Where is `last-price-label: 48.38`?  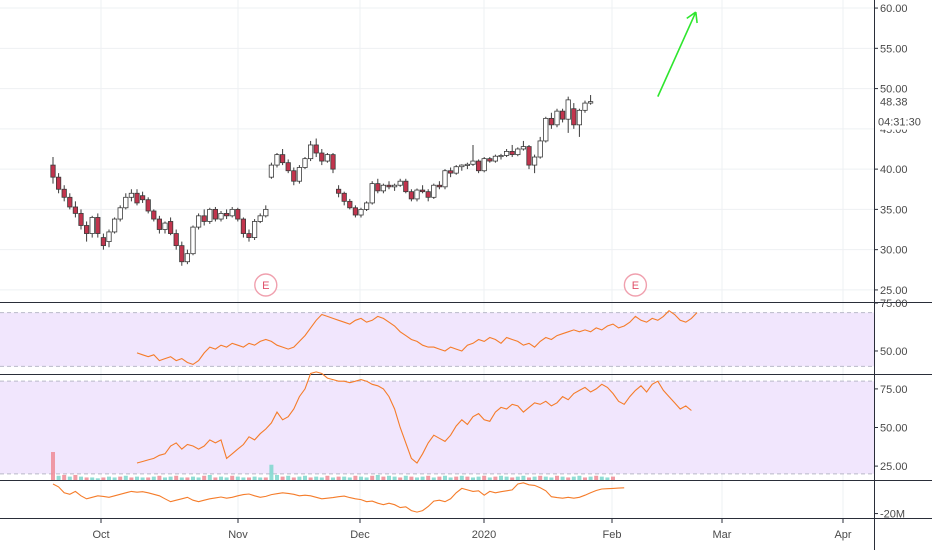
last-price-label: 48.38 is located at coordinates (894, 103).